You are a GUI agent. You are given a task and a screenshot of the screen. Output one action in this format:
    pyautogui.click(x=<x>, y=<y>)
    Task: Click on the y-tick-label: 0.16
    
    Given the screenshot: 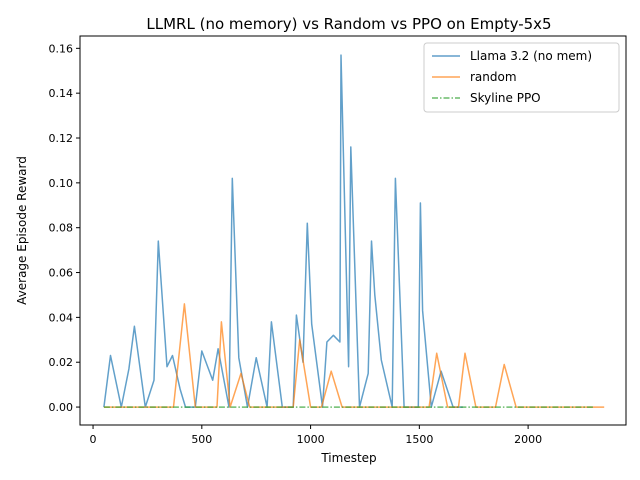 What is the action you would take?
    pyautogui.click(x=61, y=48)
    